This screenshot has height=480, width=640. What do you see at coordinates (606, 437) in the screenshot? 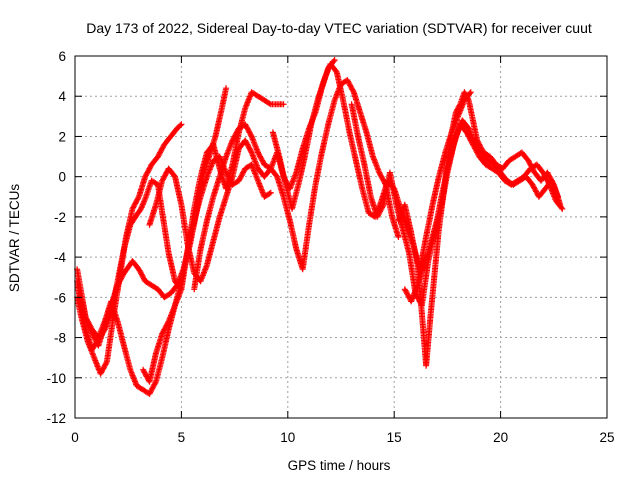
I see `x-tick-label: 25` at bounding box center [606, 437].